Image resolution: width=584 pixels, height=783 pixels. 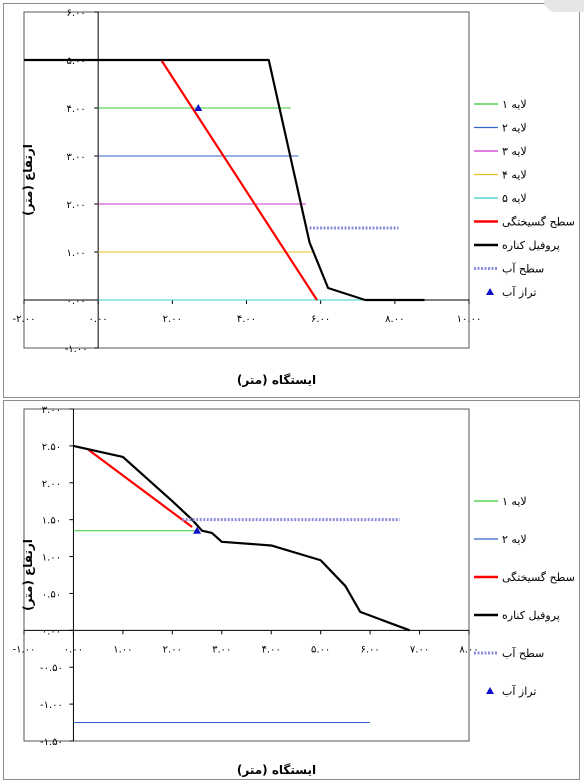 I want to click on chart2-x-tick-label: -۱.۰۰, so click(x=24, y=649).